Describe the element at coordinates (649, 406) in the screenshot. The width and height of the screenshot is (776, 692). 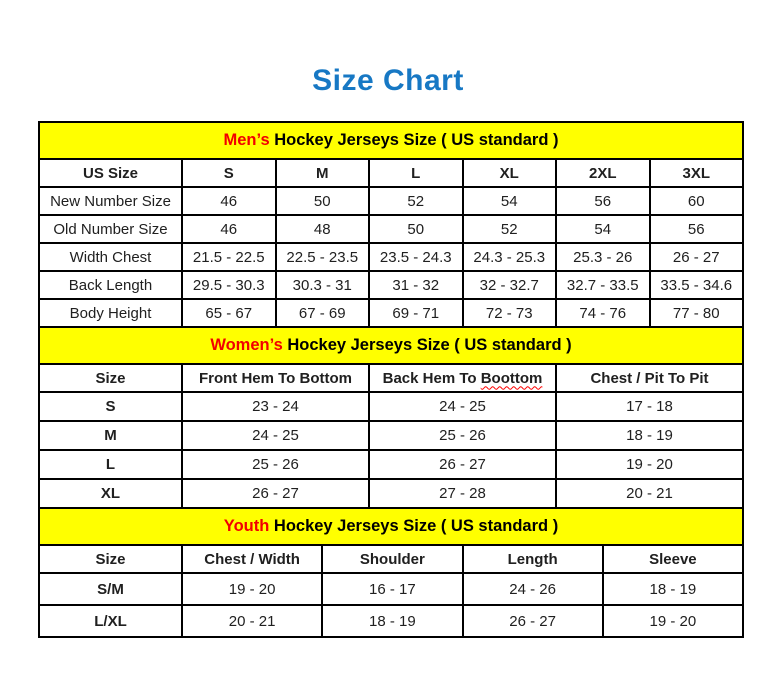
I see `value-cell: 17 - 18` at that location.